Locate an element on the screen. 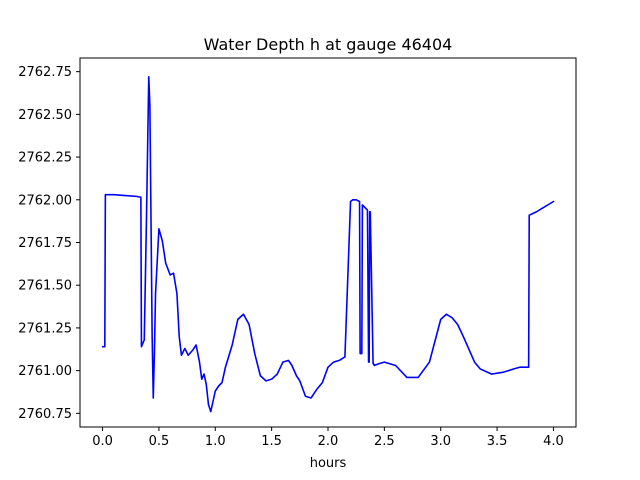  x-tick-label: 0.5 is located at coordinates (159, 441).